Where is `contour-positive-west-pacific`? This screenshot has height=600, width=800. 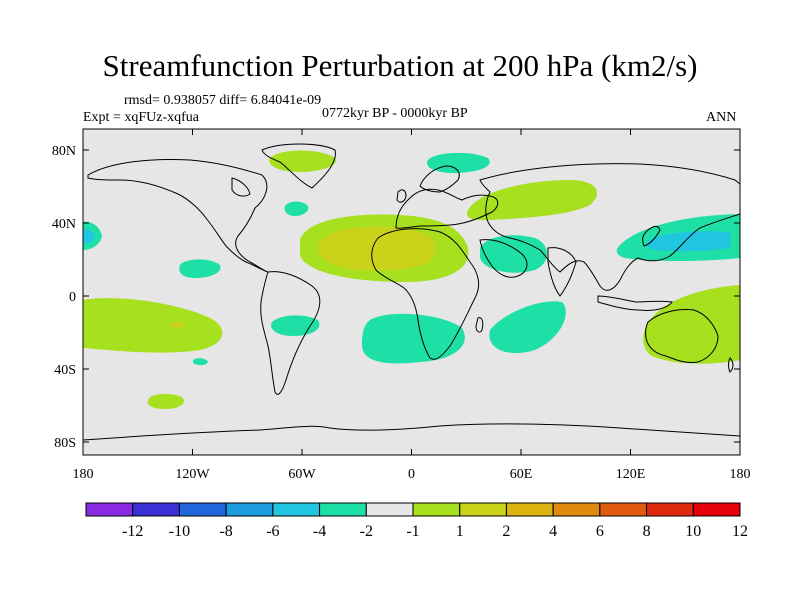
contour-positive-west-pacific is located at coordinates (153, 325).